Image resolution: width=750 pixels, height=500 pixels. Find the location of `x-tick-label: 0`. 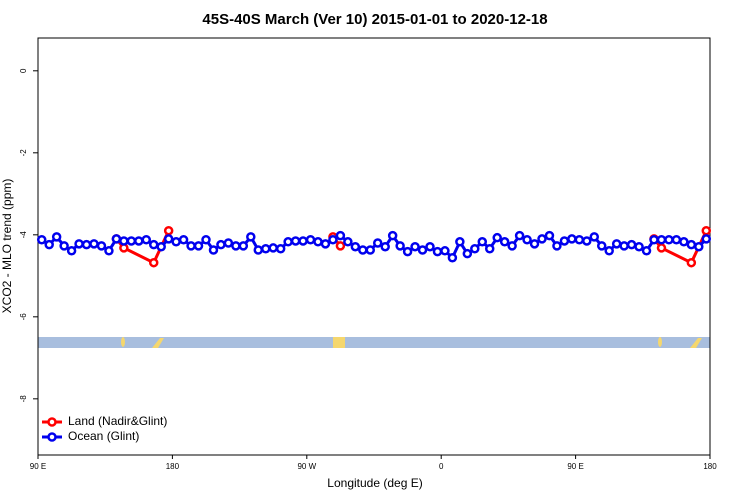

x-tick-label: 0 is located at coordinates (441, 466).